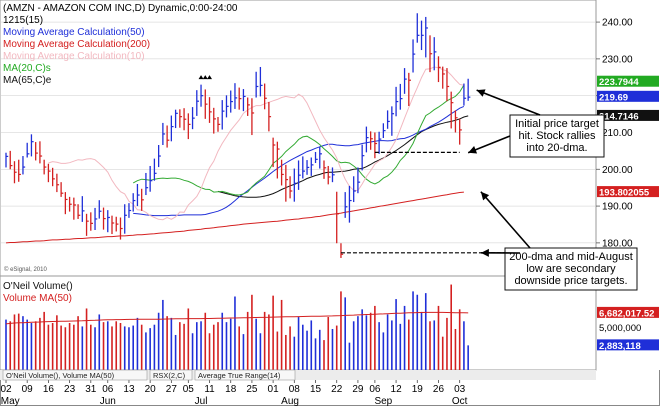  What do you see at coordinates (290, 401) in the screenshot?
I see `month-label-3: Aug` at bounding box center [290, 401].